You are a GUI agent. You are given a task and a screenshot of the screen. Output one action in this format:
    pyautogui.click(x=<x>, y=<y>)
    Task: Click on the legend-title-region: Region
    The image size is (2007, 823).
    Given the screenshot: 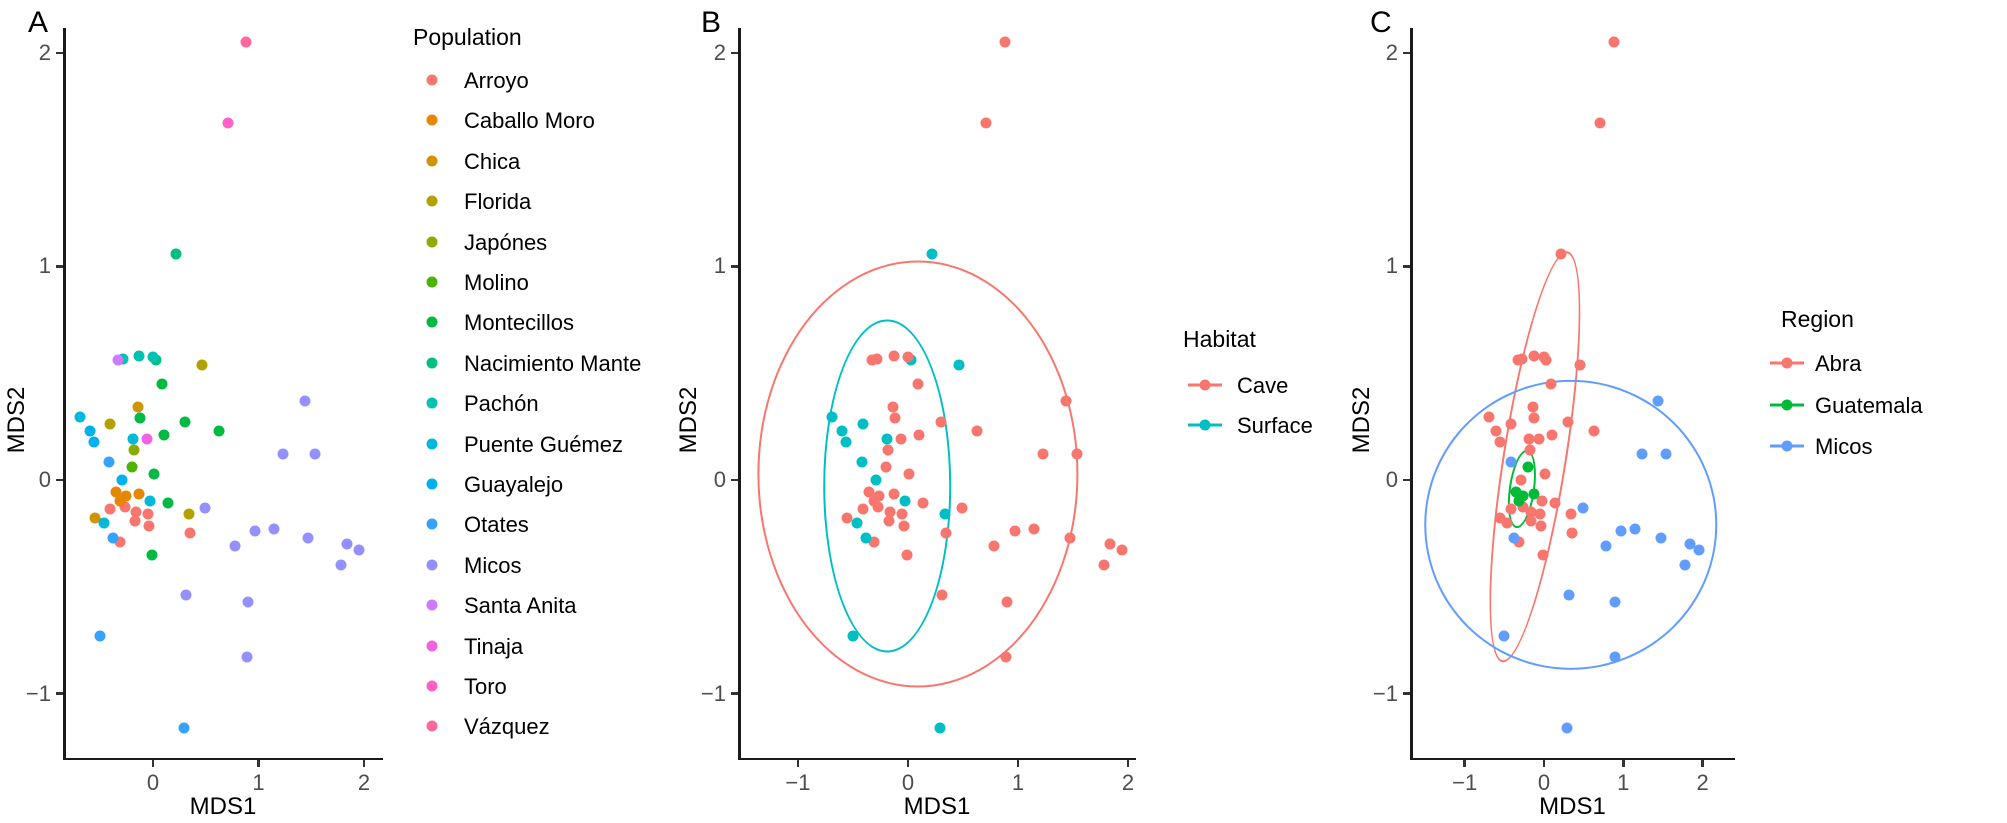 What is the action you would take?
    pyautogui.click(x=1817, y=319)
    